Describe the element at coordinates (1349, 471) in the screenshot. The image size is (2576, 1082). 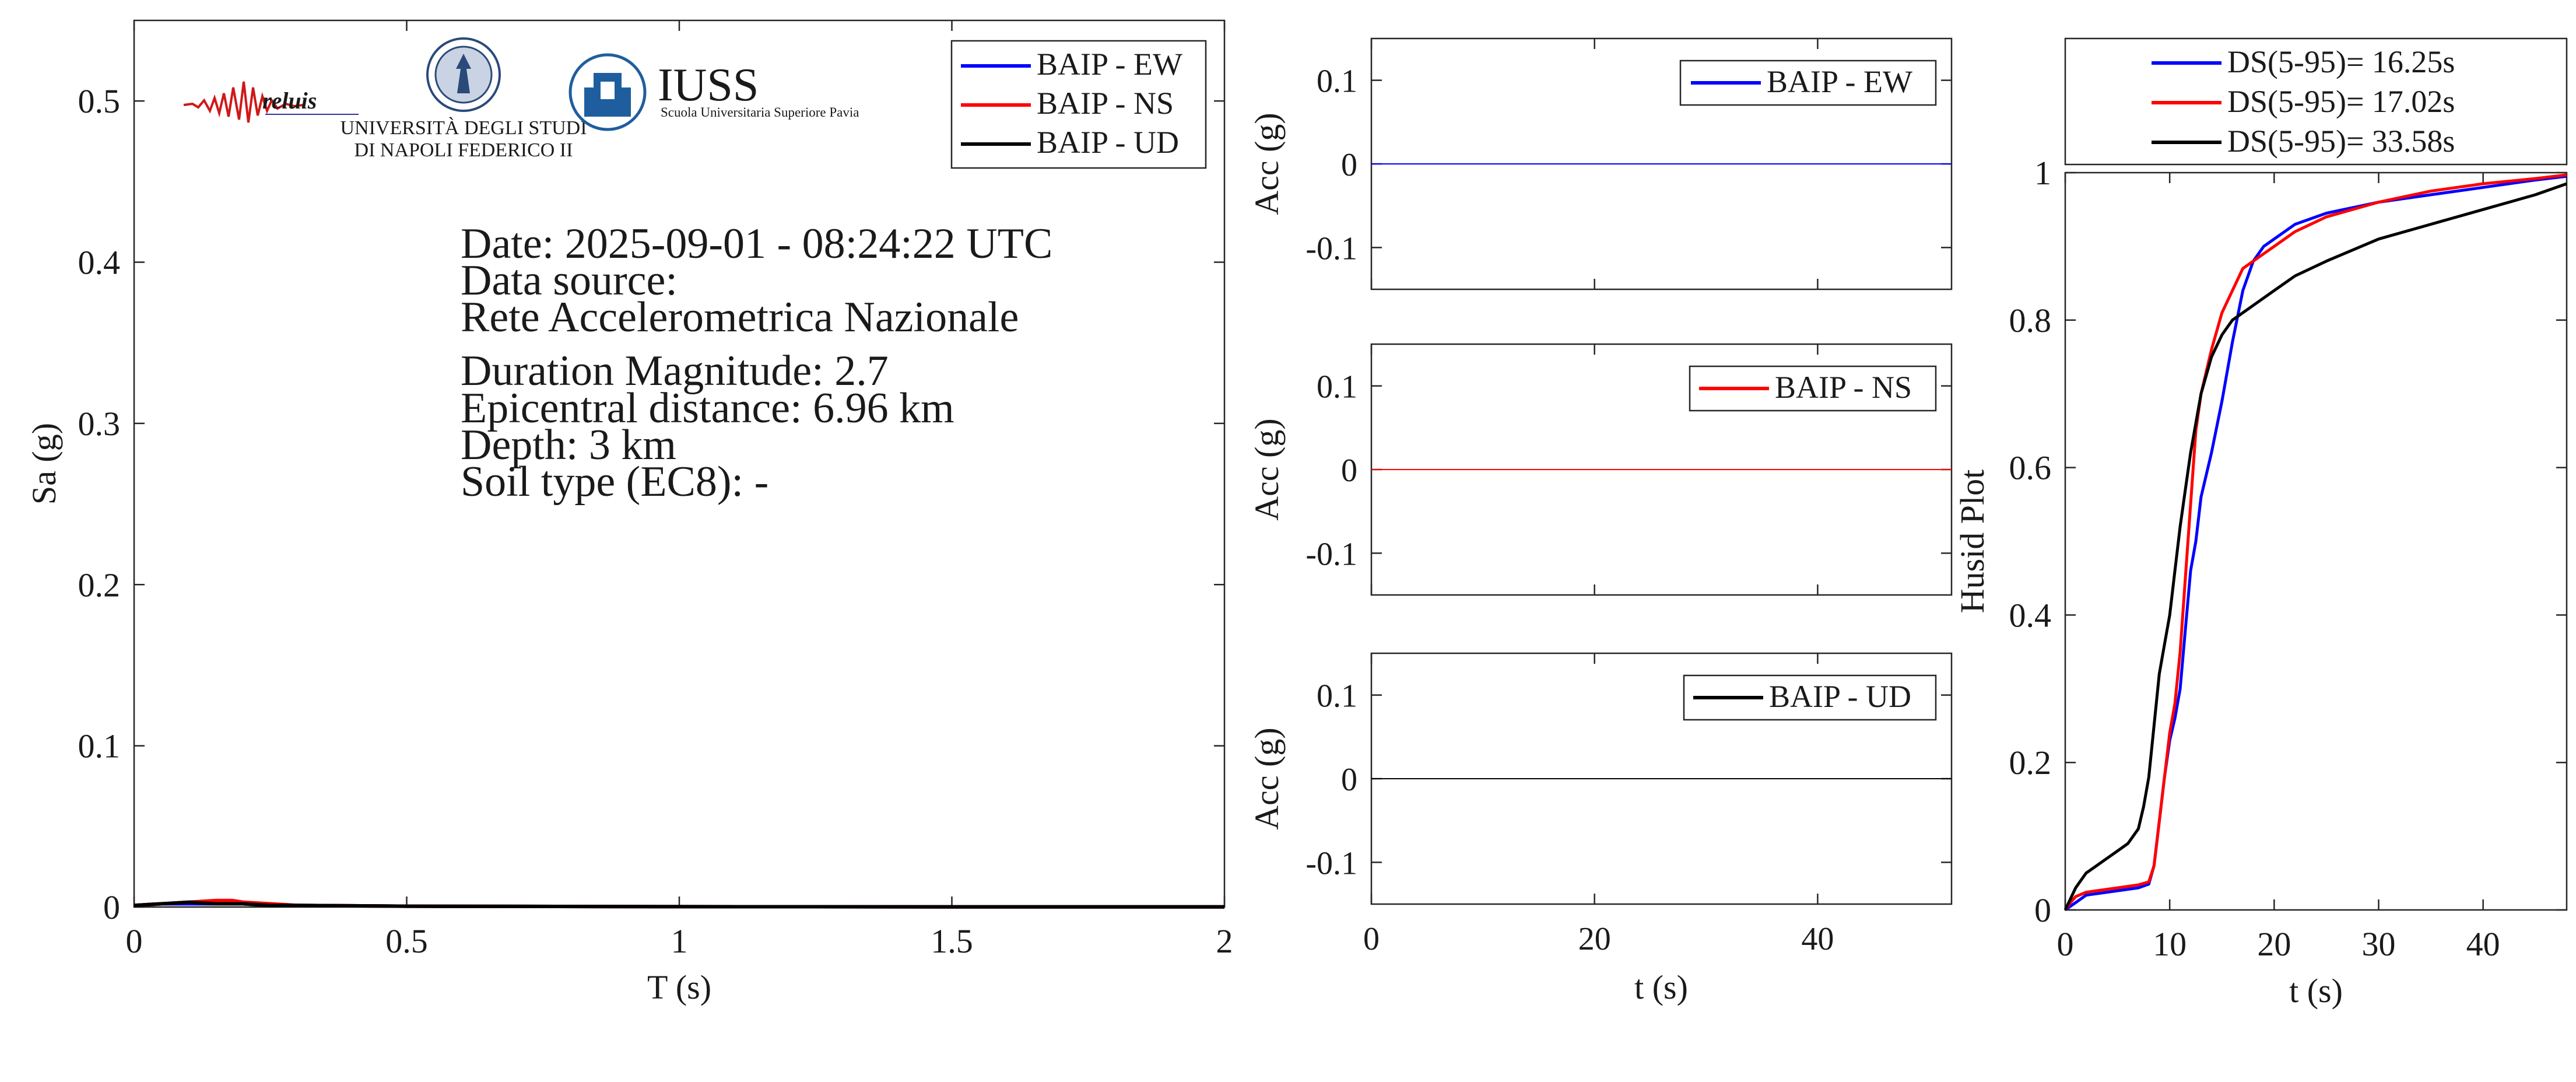
I see `acc-ns-y-tick-label: 0` at that location.